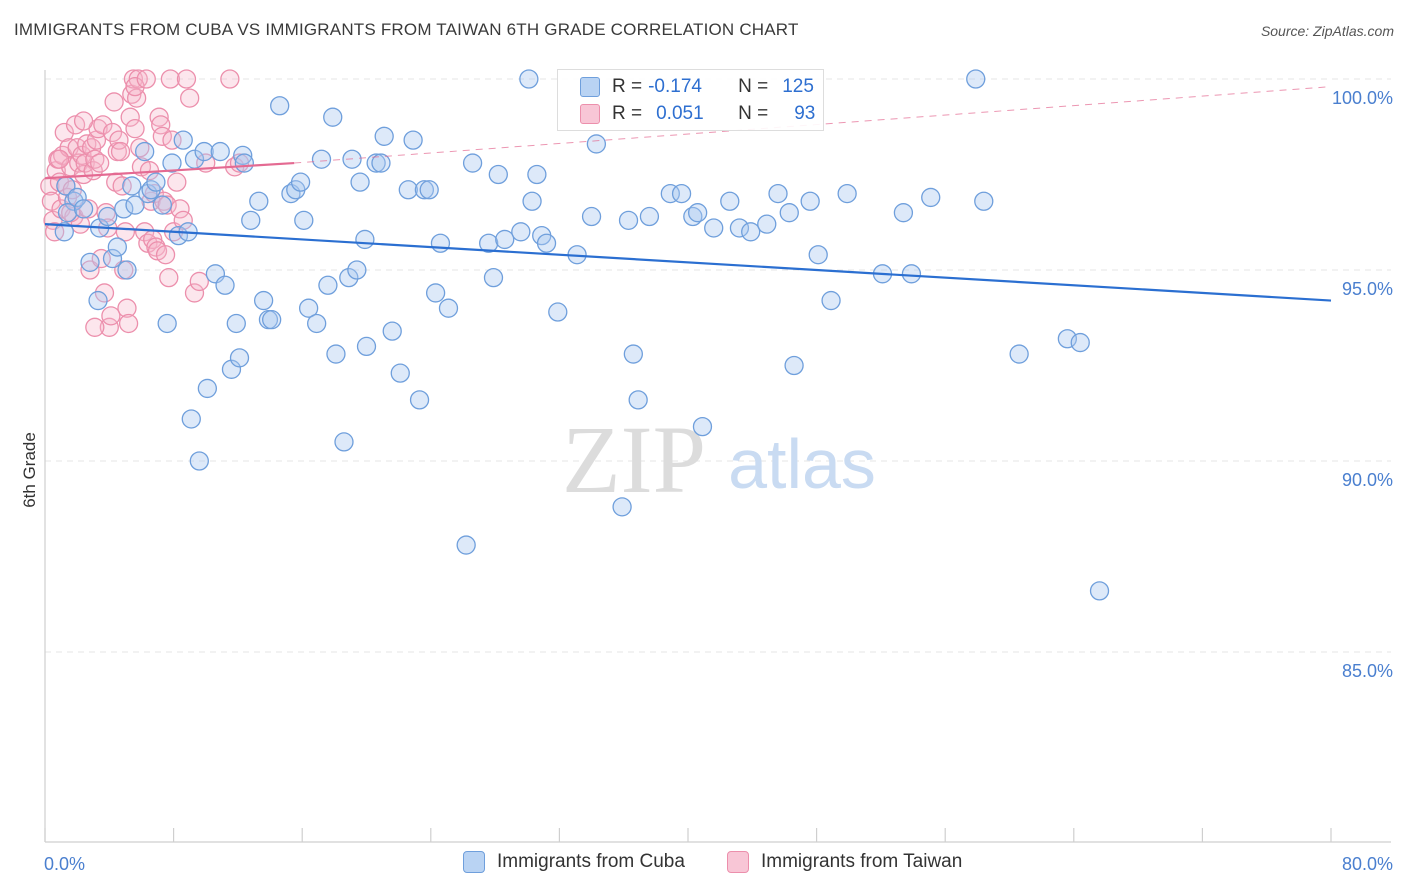 The width and height of the screenshot is (1406, 892). I want to click on watermark: ZIP atlas, so click(719, 459).